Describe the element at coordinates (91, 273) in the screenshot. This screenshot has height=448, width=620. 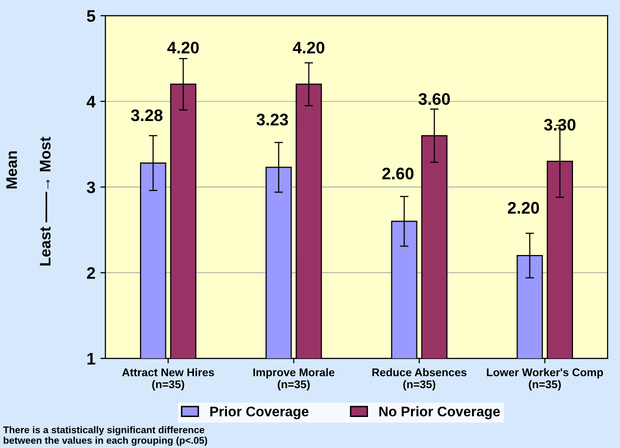
I see `y-tick-label: 2` at that location.